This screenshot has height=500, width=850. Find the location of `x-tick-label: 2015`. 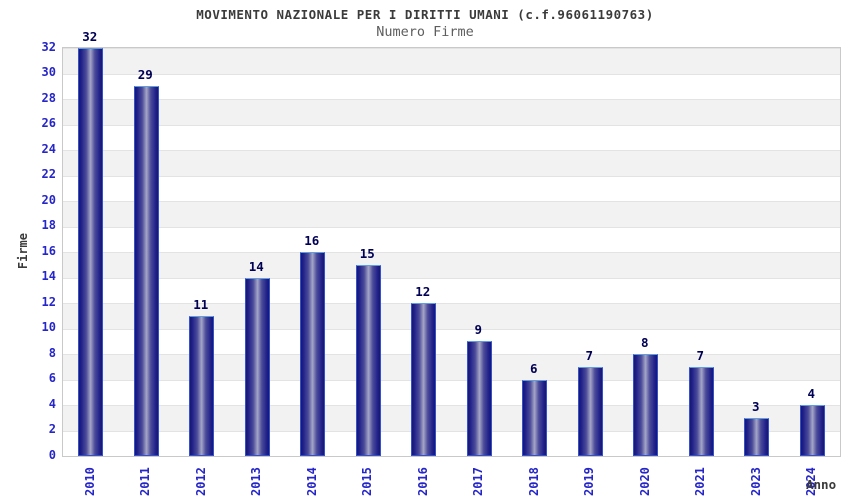

x-tick-label: 2015 is located at coordinates (367, 481).